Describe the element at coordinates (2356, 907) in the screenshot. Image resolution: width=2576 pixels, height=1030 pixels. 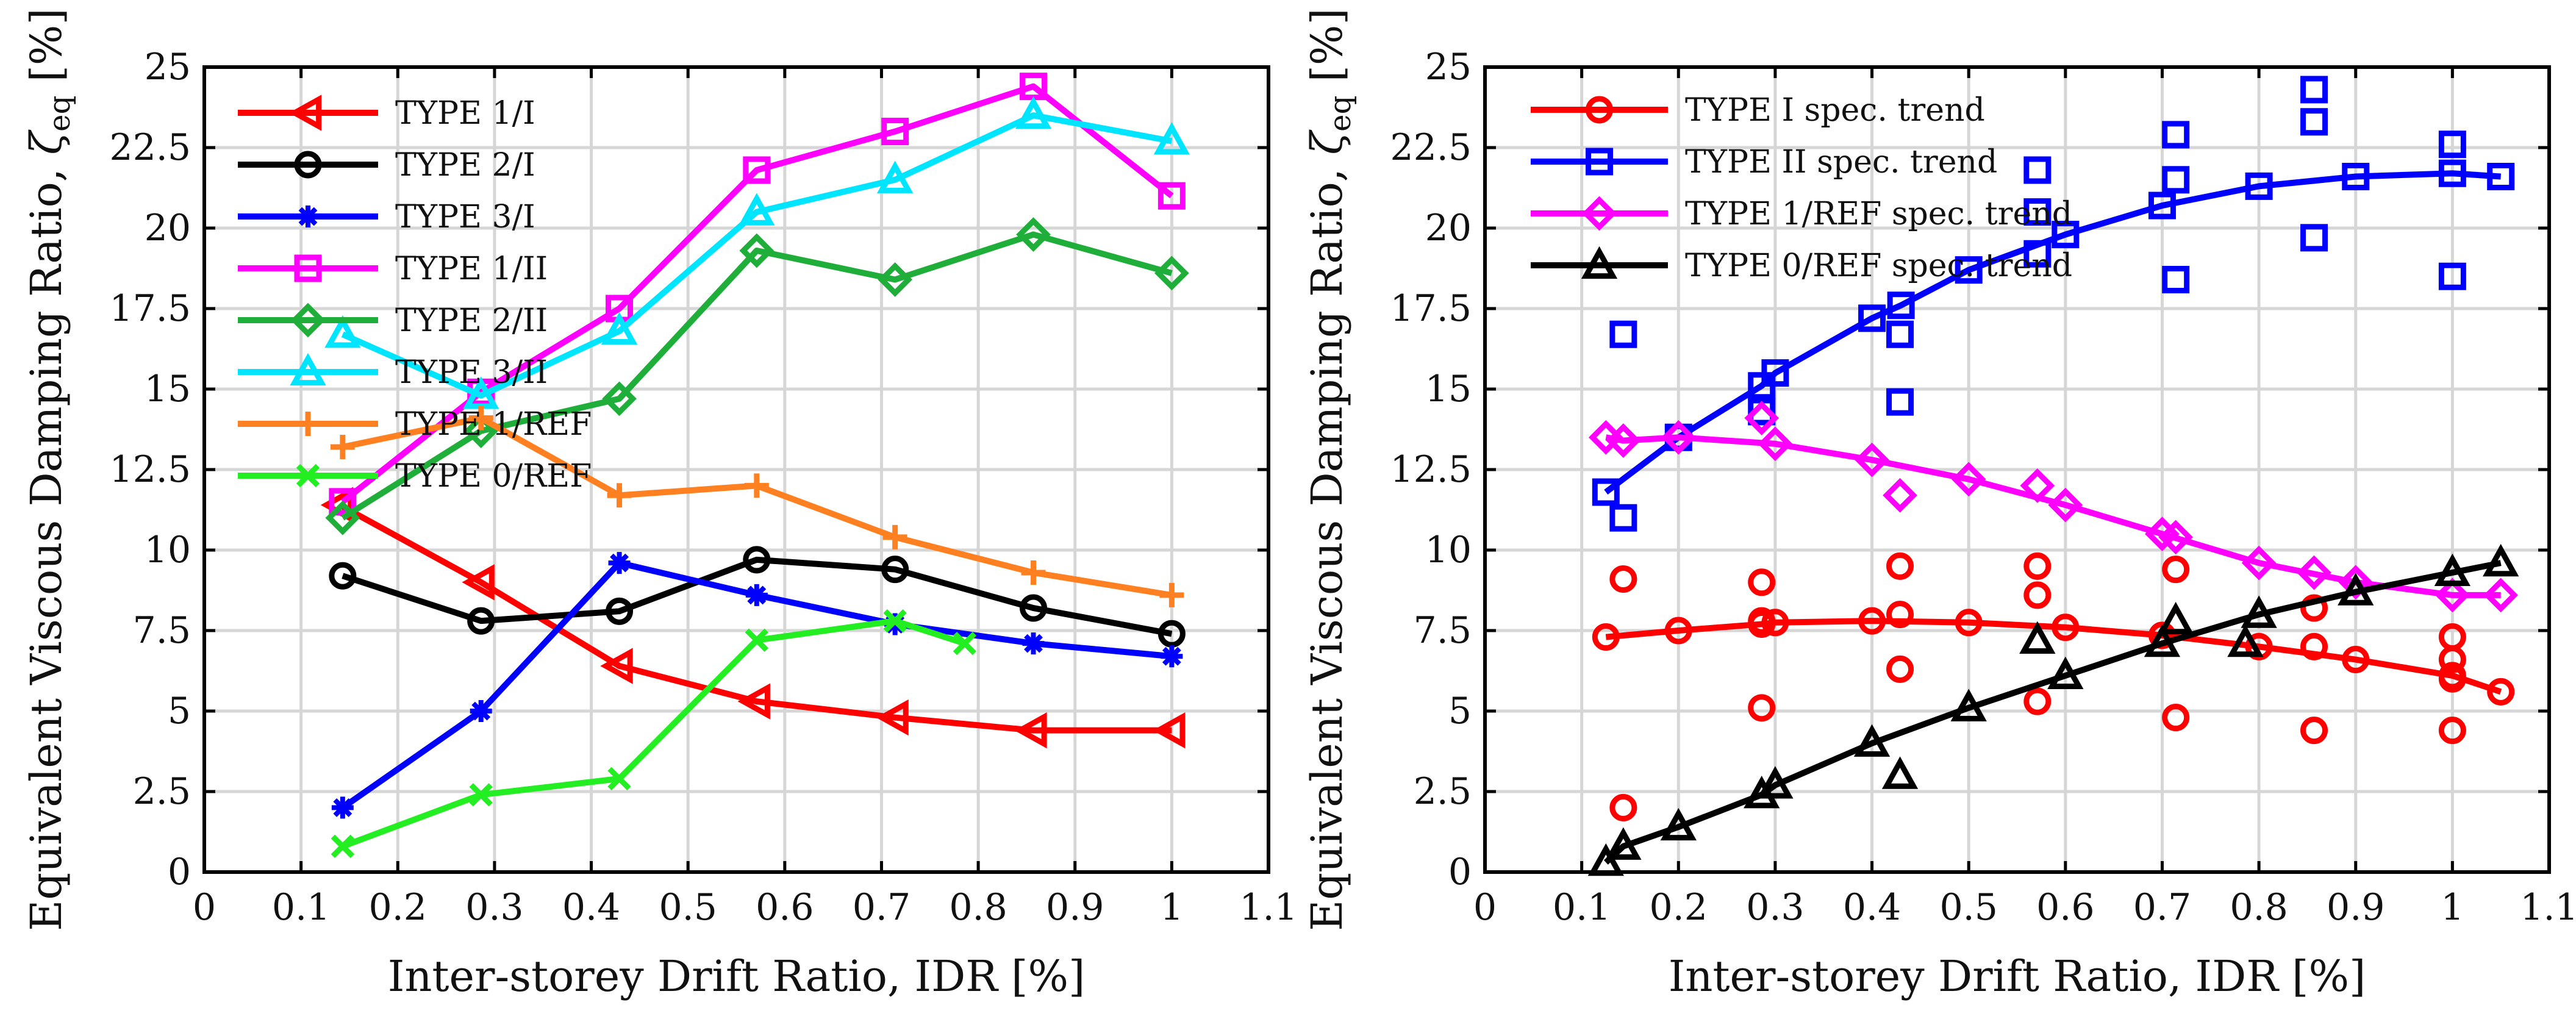
I see `x-tick-label: 0.9` at that location.